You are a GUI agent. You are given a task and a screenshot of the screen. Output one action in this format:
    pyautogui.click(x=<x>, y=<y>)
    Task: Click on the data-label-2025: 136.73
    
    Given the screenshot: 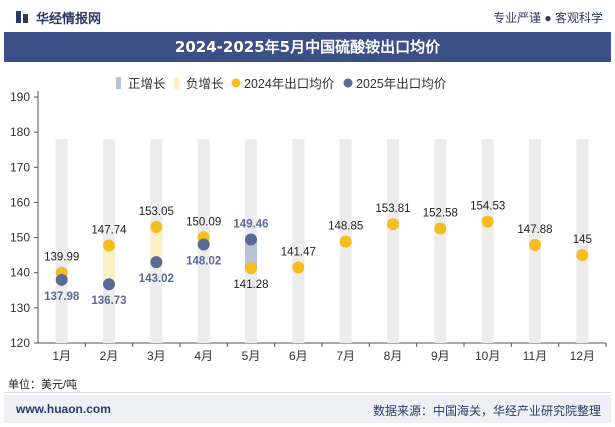 What is the action you would take?
    pyautogui.click(x=108, y=301)
    